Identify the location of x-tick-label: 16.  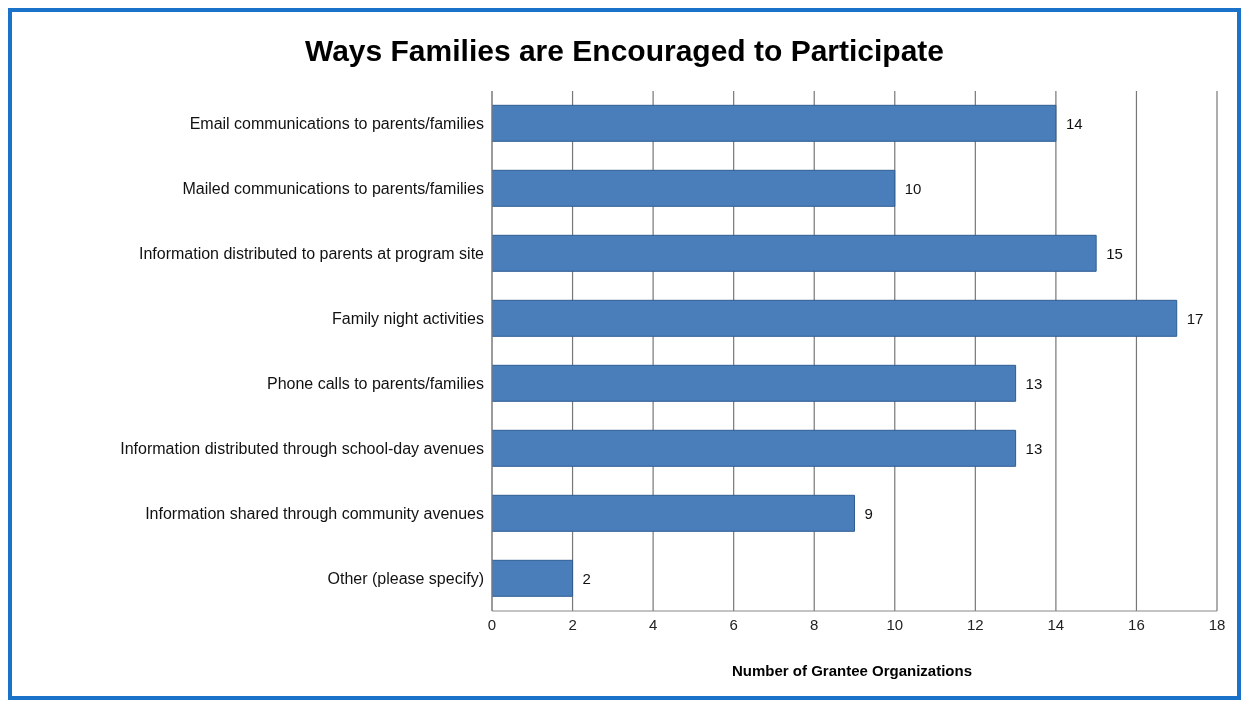
(1136, 624).